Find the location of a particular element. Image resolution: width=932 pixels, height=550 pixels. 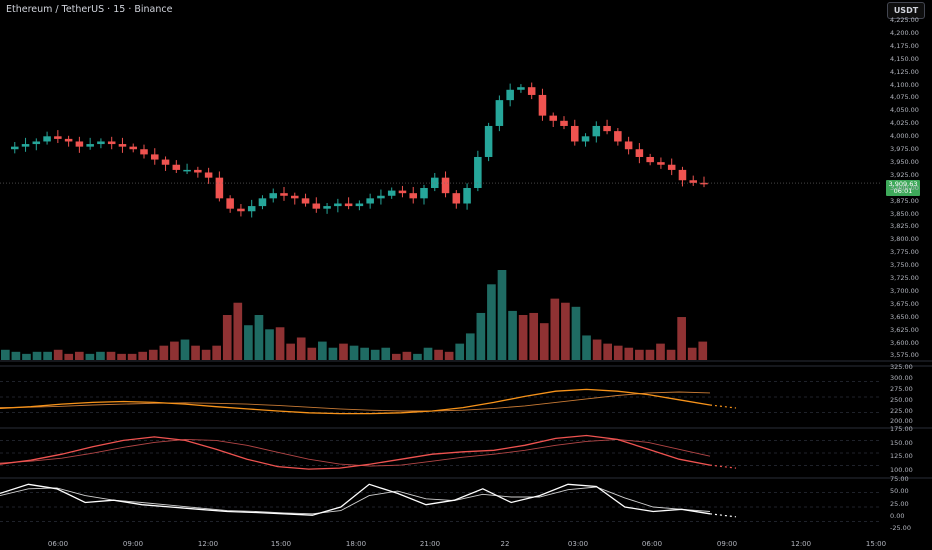

price-tick-label: 4,125.00 is located at coordinates (904, 71).